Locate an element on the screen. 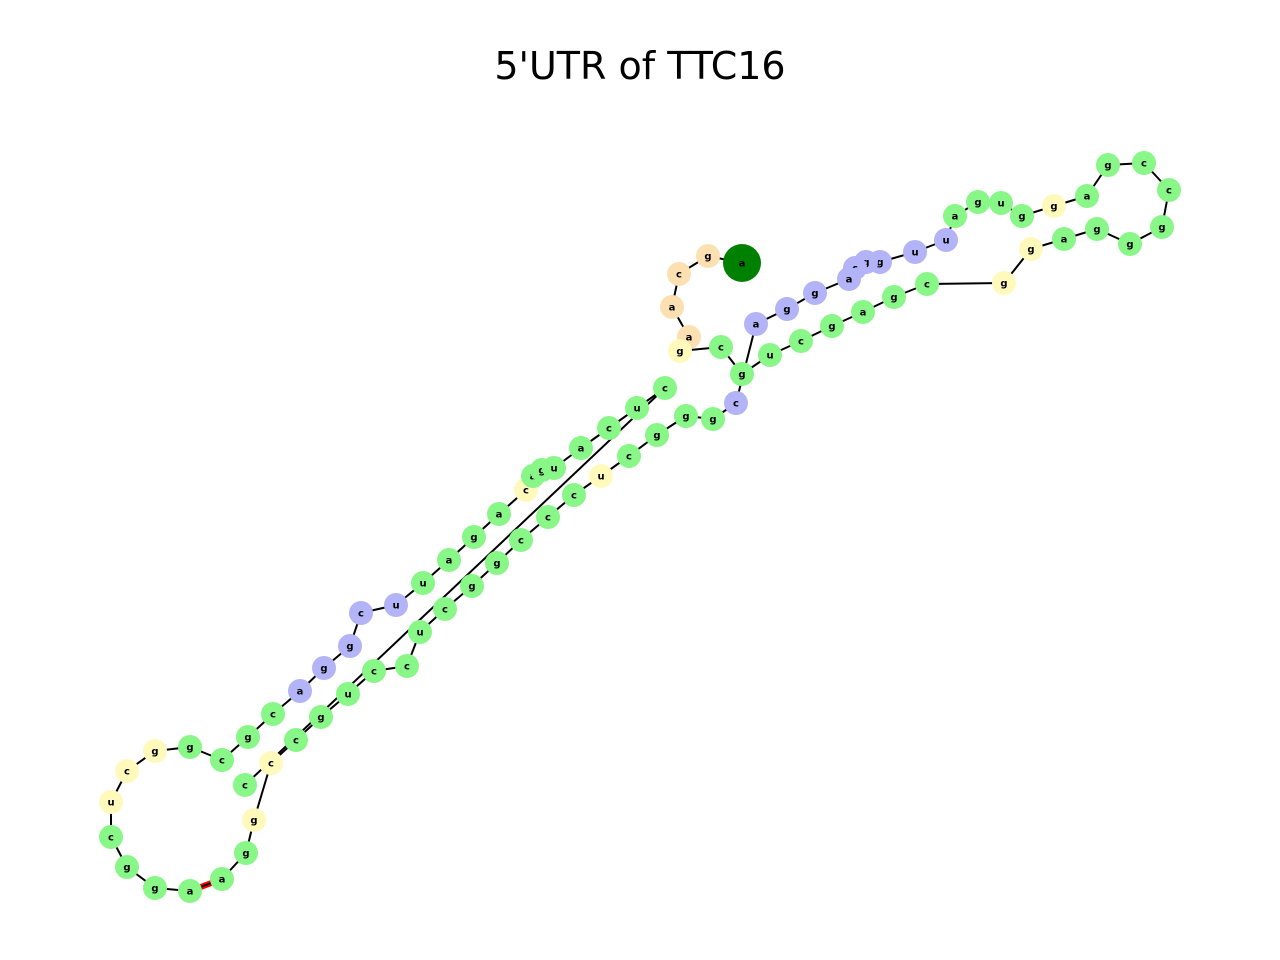 The image size is (1280, 960). diagram-title: 5'UTR of TTC16 is located at coordinates (640, 66).